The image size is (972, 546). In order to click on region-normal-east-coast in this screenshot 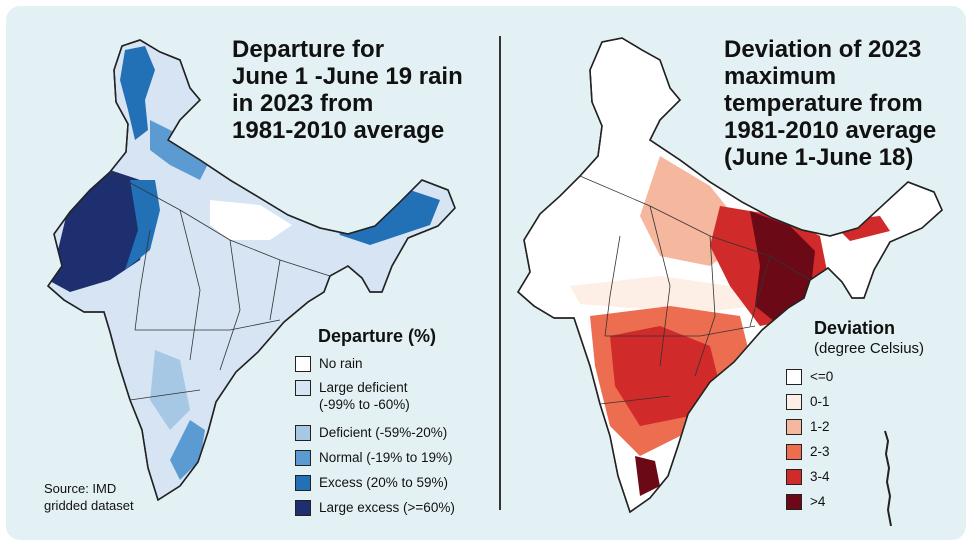, I will do `click(187, 450)`.